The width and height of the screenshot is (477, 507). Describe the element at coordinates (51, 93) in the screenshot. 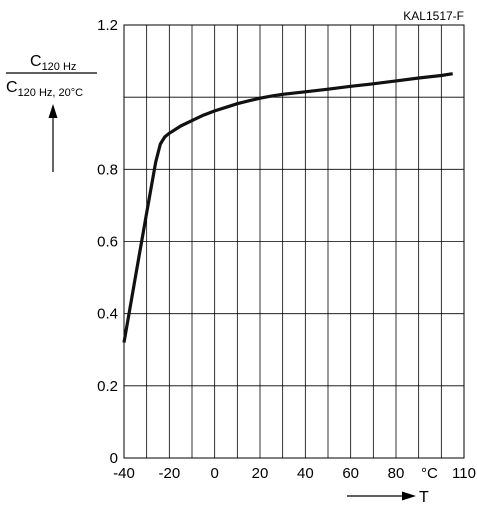

I see `y-label-denominator-sub: 120 Hz, 20°C` at that location.